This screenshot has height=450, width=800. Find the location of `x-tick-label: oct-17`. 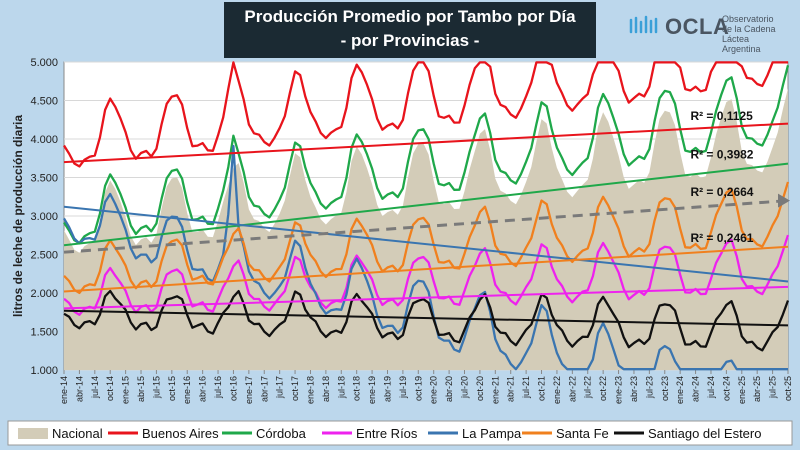

x-tick-label: oct-17 is located at coordinates (295, 388).